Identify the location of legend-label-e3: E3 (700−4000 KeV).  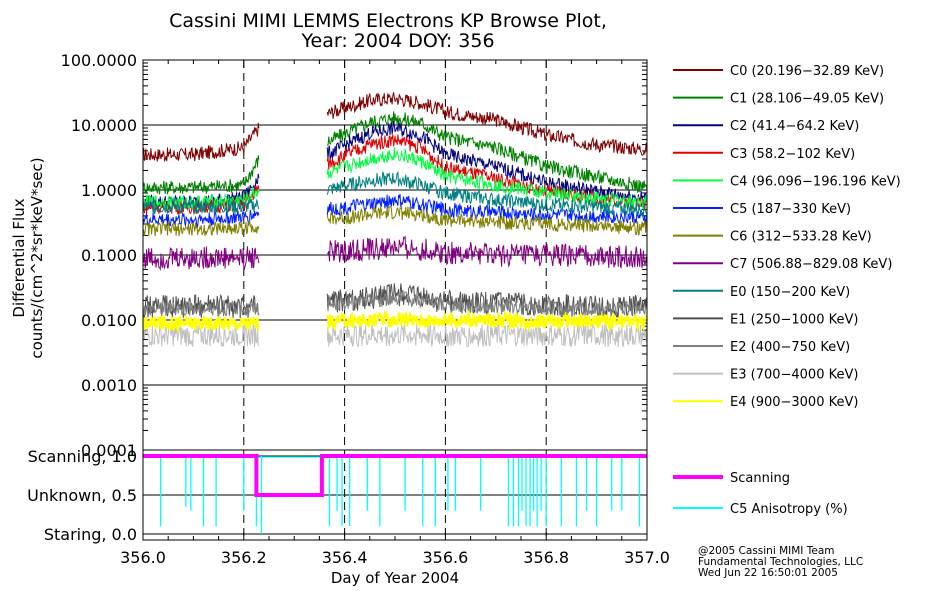
(794, 375).